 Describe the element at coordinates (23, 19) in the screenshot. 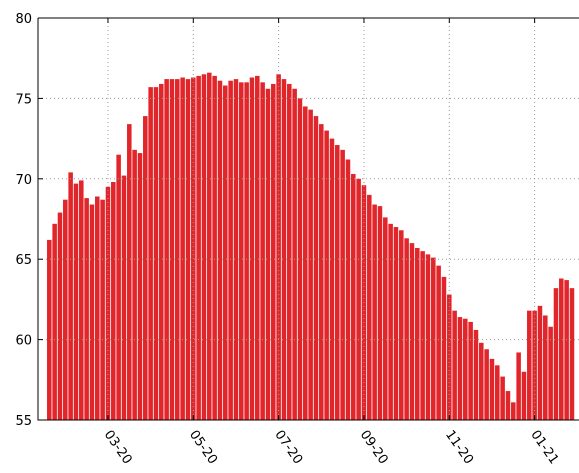

I see `y-tick-label: 80` at that location.